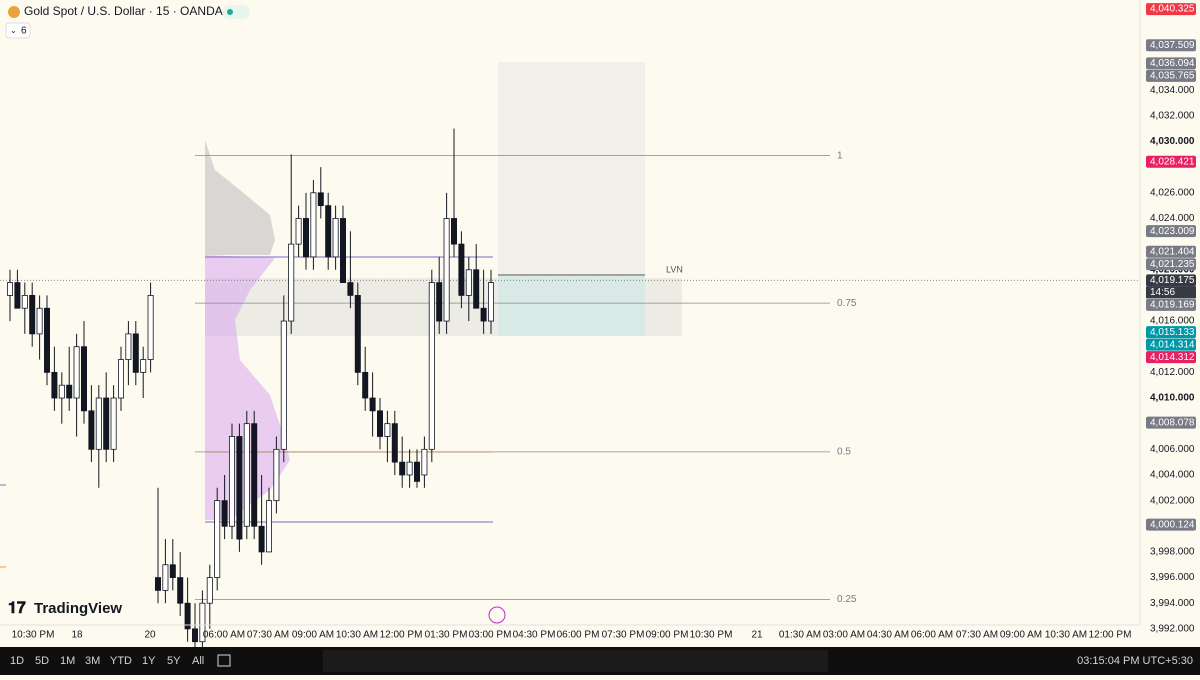 Image resolution: width=1200 pixels, height=680 pixels. Describe the element at coordinates (840, 155) in the screenshot. I see `fib-label: 1` at that location.